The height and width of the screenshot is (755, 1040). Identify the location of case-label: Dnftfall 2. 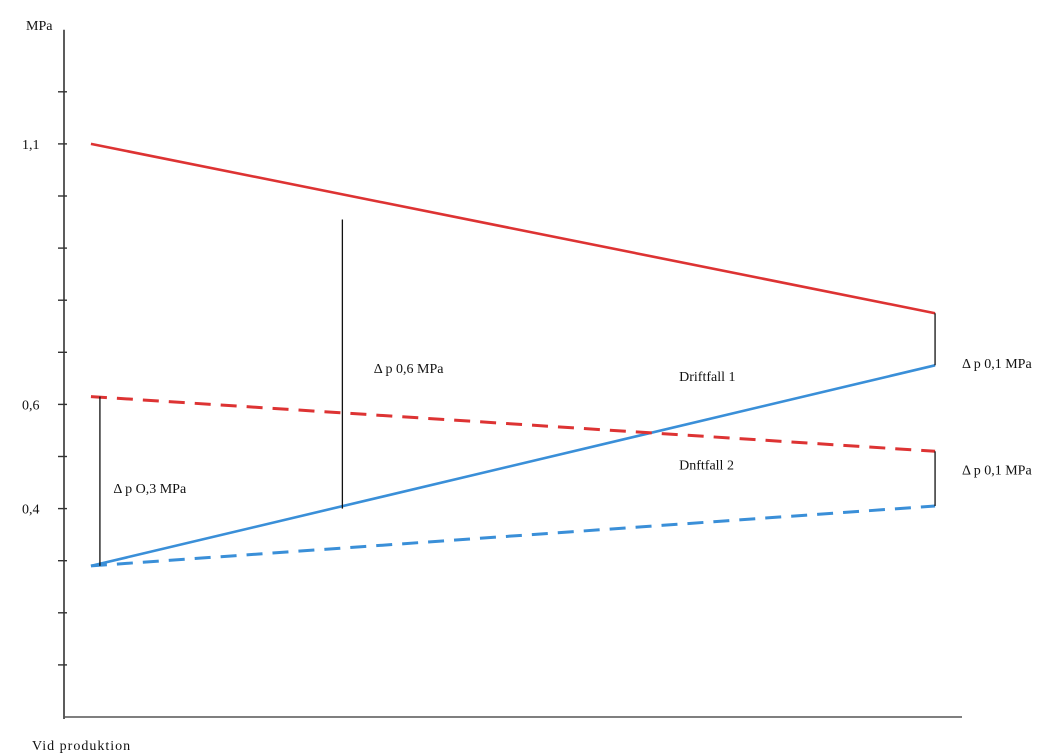
(706, 466).